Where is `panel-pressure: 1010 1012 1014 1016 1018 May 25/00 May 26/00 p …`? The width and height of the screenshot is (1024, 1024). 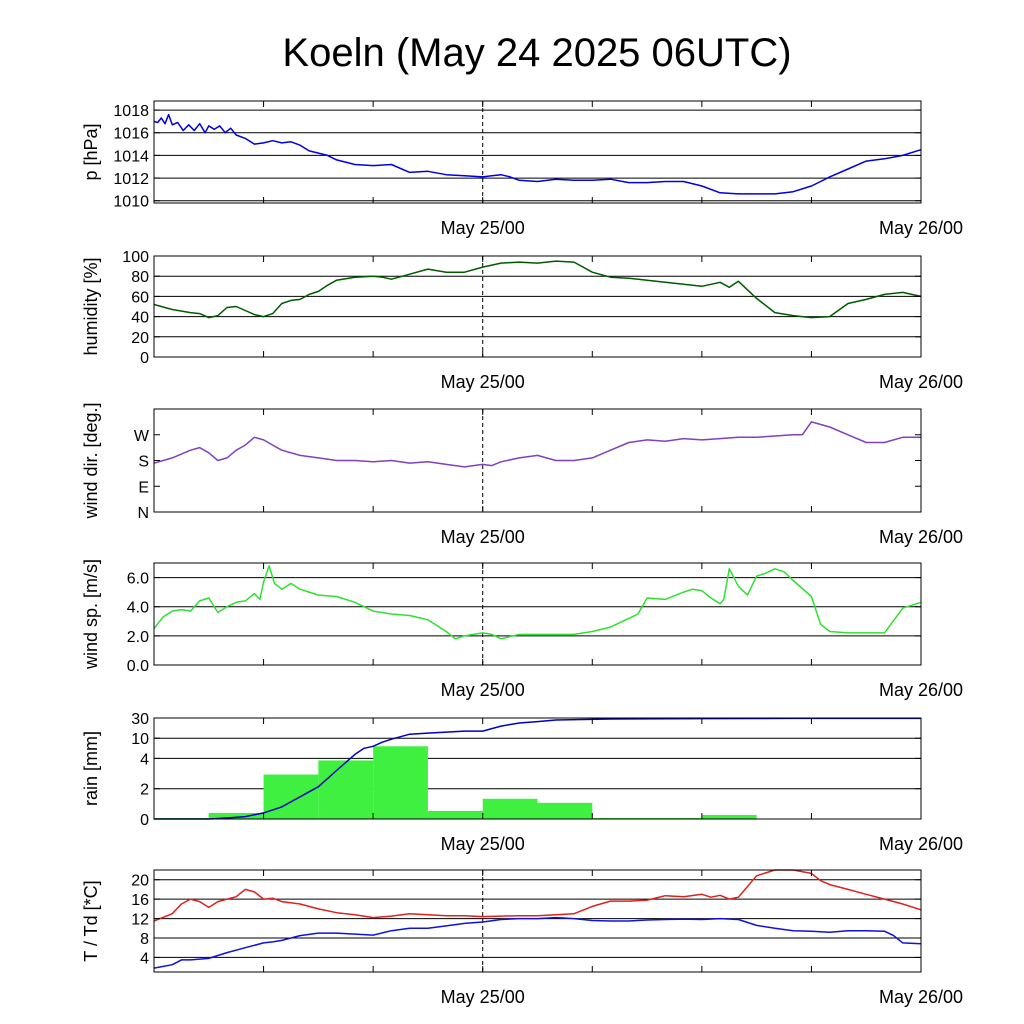 panel-pressure: 1010 1012 1014 1016 1018 May 25/00 May 26/00 p … is located at coordinates (522, 169).